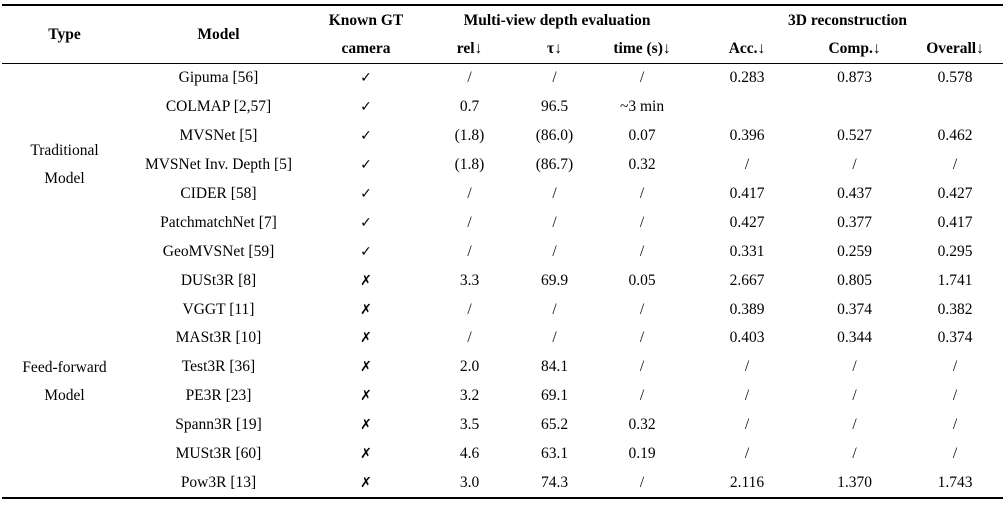 This screenshot has height=506, width=1005. Describe the element at coordinates (554, 367) in the screenshot. I see `tau-cell: 84.1` at that location.